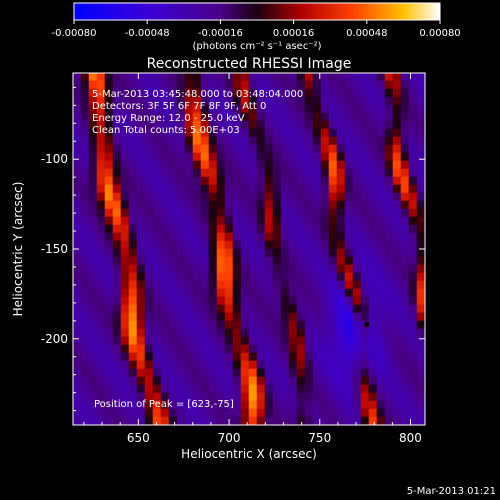  I want to click on colorbar-tick-label: 0.00016, so click(293, 33).